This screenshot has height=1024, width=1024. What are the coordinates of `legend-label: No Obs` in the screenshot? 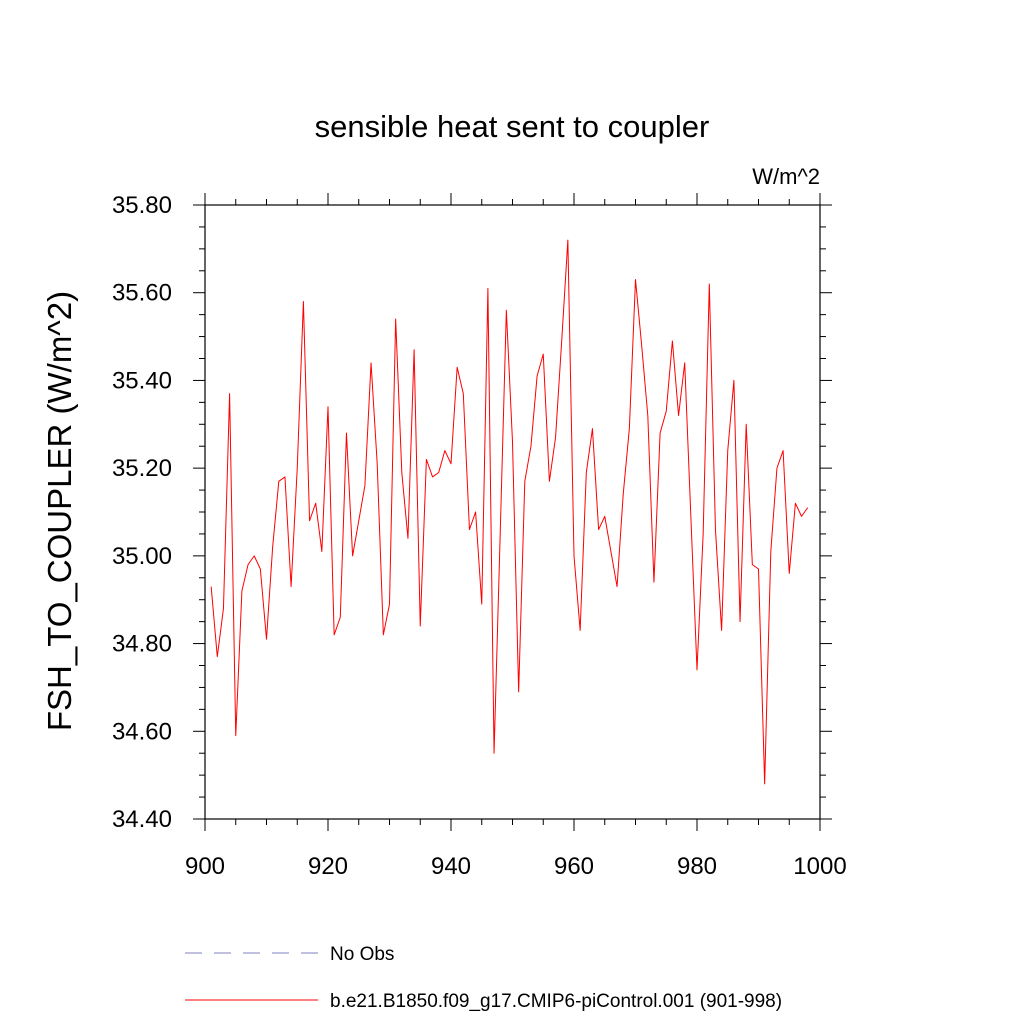 It's located at (362, 954).